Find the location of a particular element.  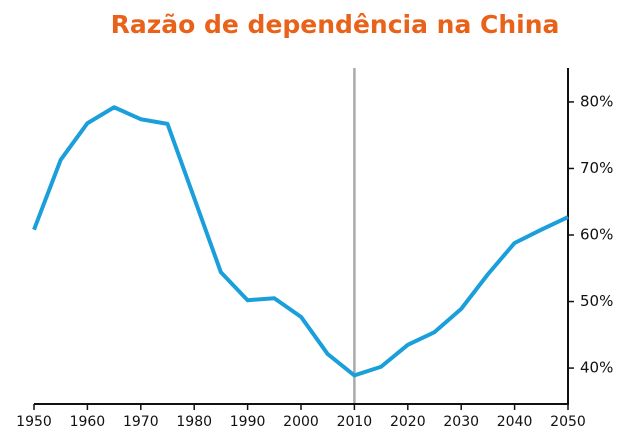

x-tick-label: 1990 is located at coordinates (248, 422).